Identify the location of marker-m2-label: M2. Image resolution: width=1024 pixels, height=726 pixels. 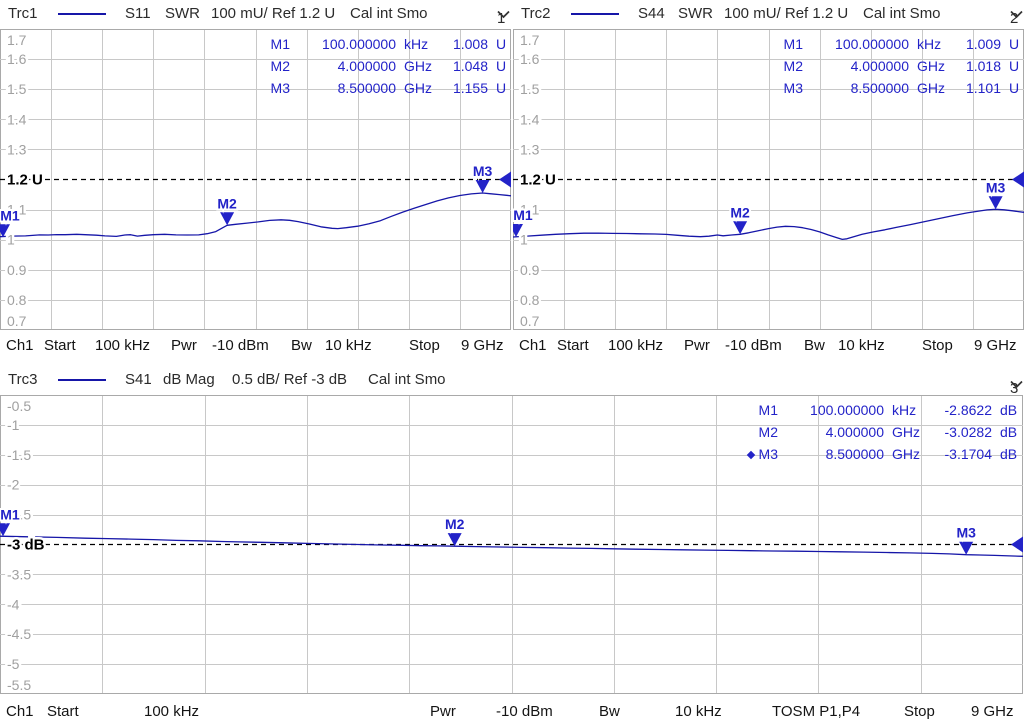
(455, 524).